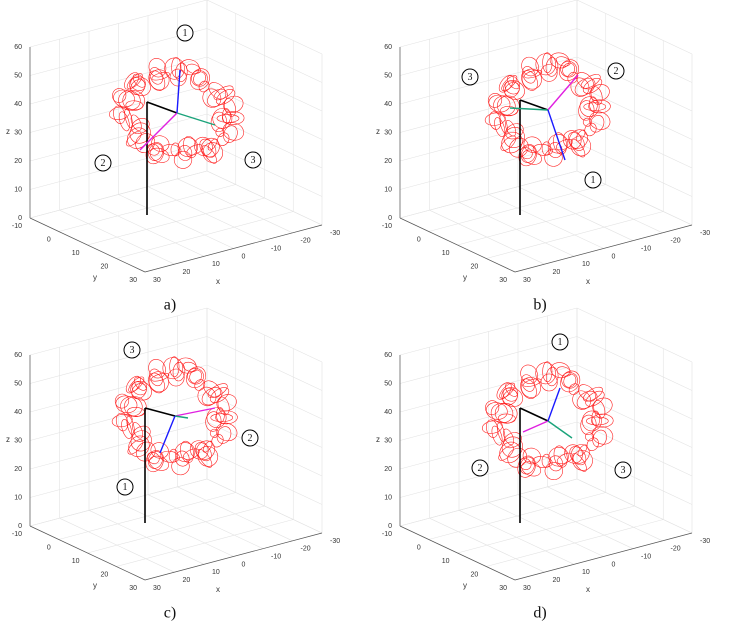 This screenshot has width=731, height=633. I want to click on x-tick-label: 30, so click(527, 280).